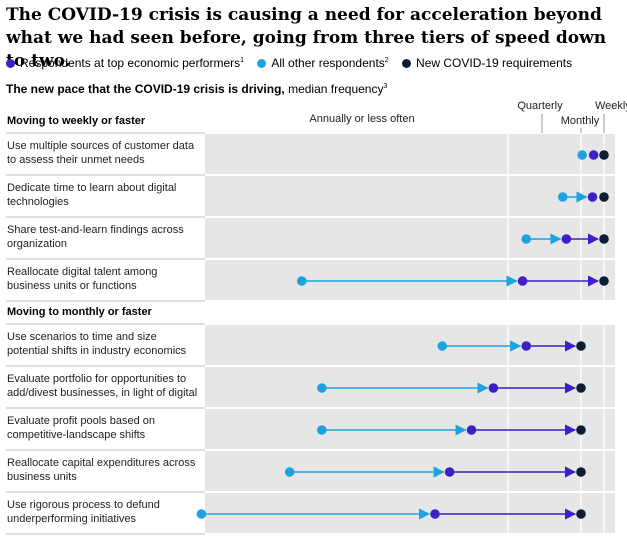 The height and width of the screenshot is (550, 627). What do you see at coordinates (386, 60) in the screenshot?
I see `legend-sup-other: 2` at bounding box center [386, 60].